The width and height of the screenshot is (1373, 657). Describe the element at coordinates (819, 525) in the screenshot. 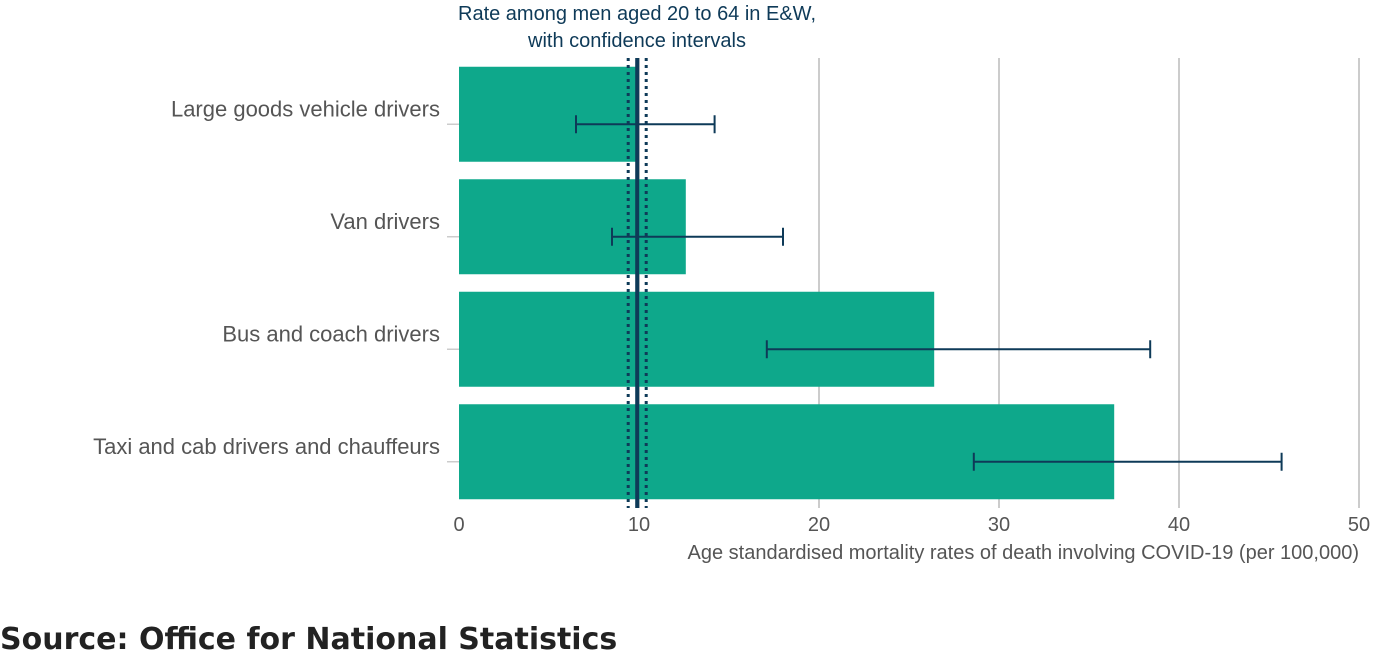

I see `x-tick-label-20: 20` at that location.